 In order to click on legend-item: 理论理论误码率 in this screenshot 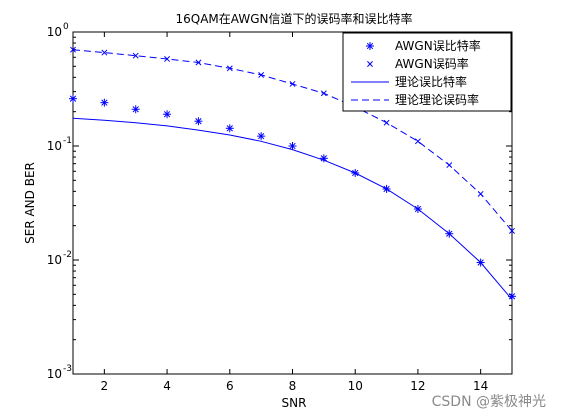, I will do `click(415, 99)`.